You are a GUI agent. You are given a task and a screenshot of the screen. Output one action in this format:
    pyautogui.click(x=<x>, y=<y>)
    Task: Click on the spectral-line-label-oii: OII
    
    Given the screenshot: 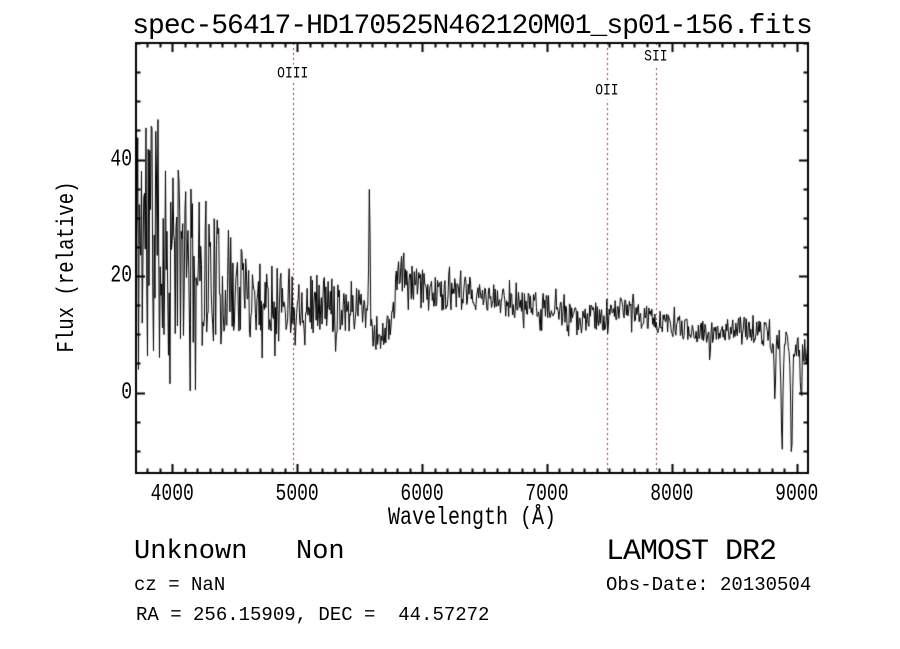 What is the action you would take?
    pyautogui.click(x=607, y=90)
    